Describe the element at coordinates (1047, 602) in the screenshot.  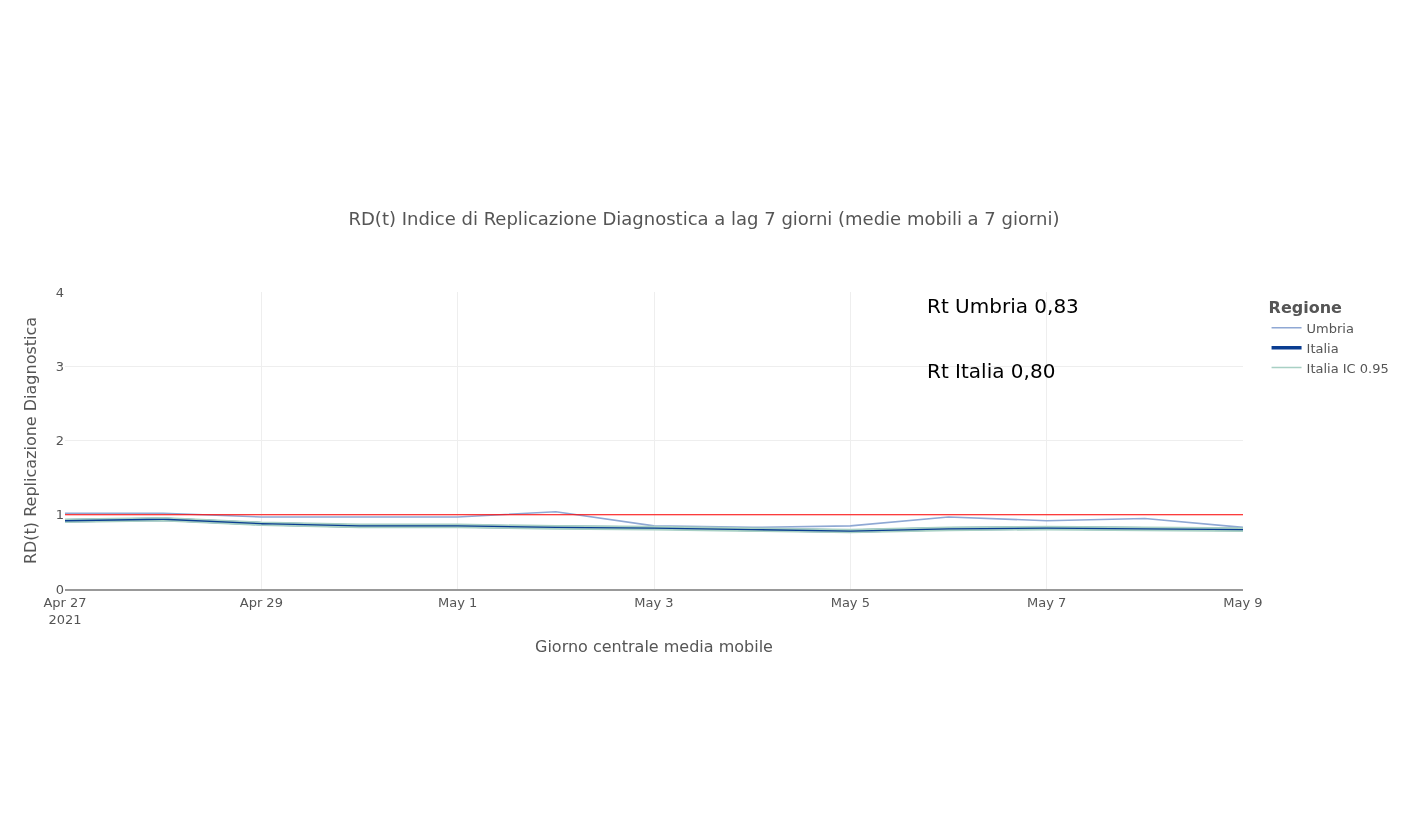
I see `x-tick-label: May 7` at that location.